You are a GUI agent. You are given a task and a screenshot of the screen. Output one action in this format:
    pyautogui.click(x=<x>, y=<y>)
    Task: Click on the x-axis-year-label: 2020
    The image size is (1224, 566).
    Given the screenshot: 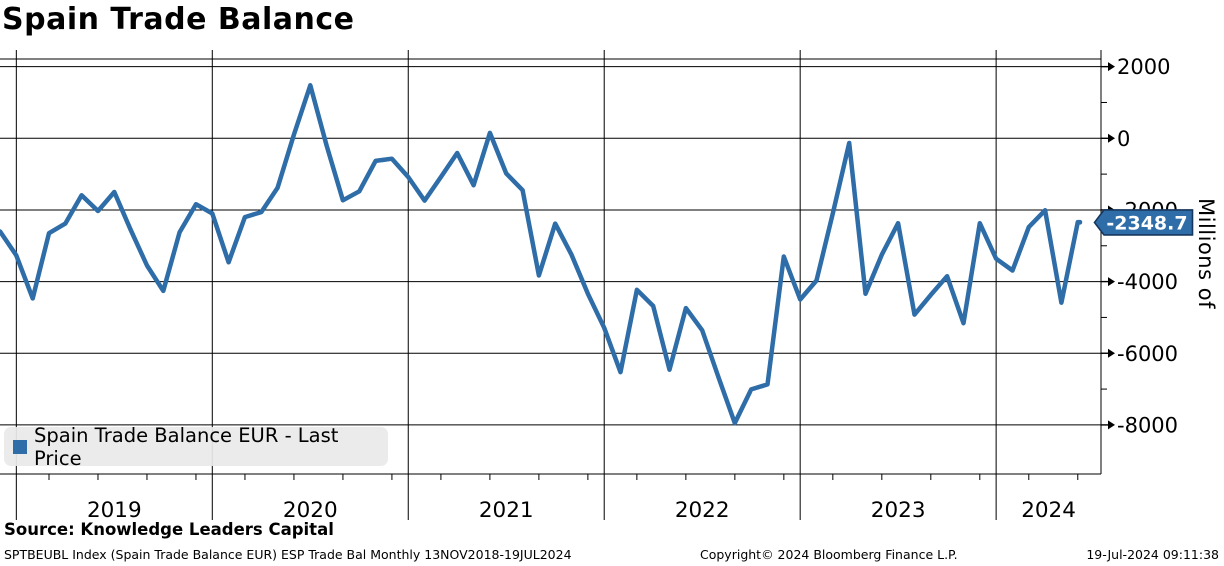 What is the action you would take?
    pyautogui.click(x=310, y=510)
    